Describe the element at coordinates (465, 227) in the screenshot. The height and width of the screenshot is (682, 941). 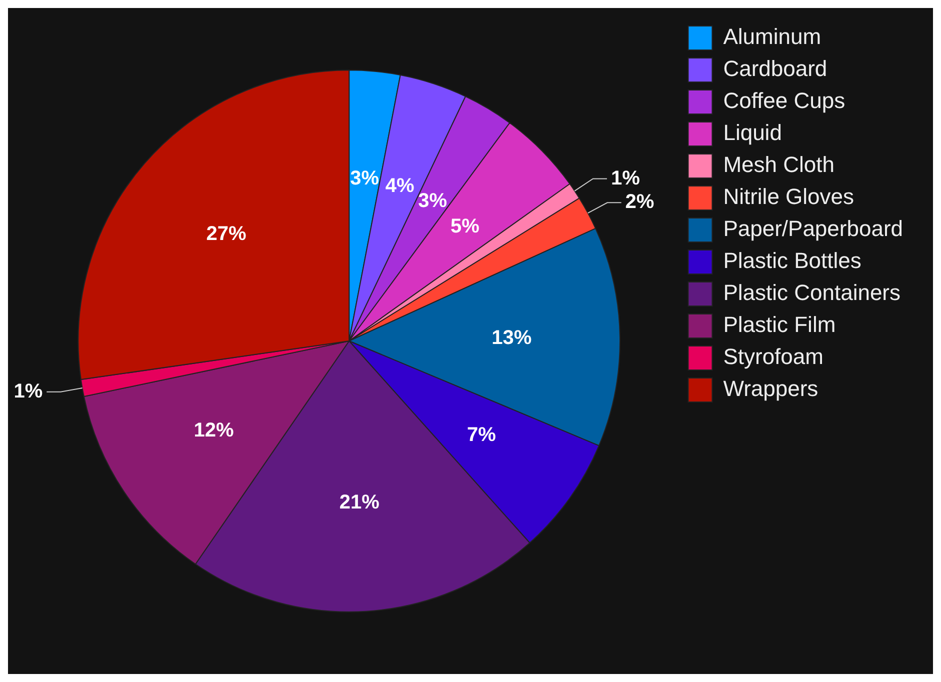
I see `data-label: 5%` at that location.